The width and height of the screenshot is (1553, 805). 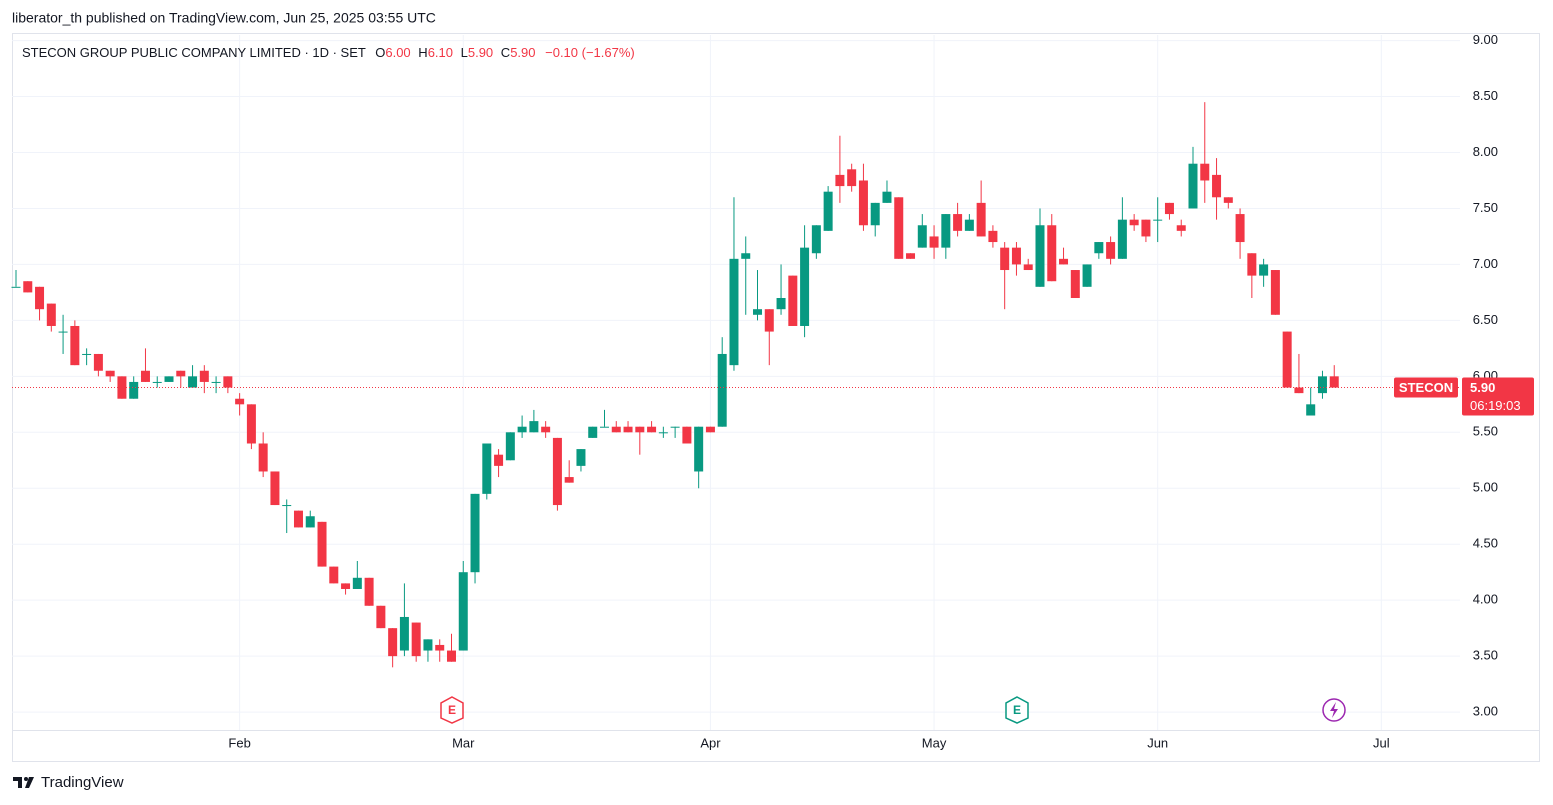 I want to click on y-tick-label: 9.00, so click(x=1485, y=39).